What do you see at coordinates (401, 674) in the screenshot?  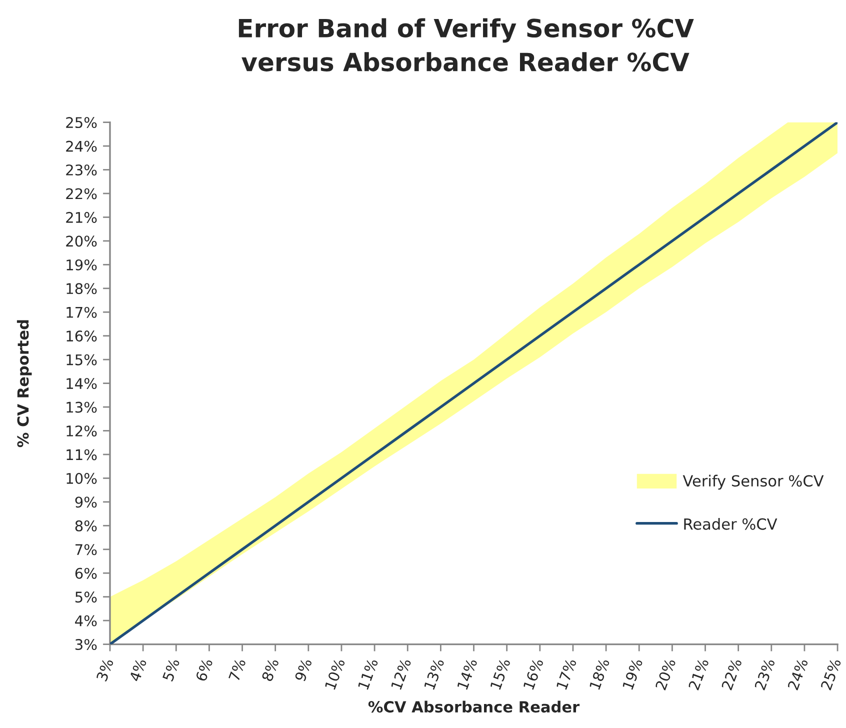 I see `x-tick-label: 12%` at bounding box center [401, 674].